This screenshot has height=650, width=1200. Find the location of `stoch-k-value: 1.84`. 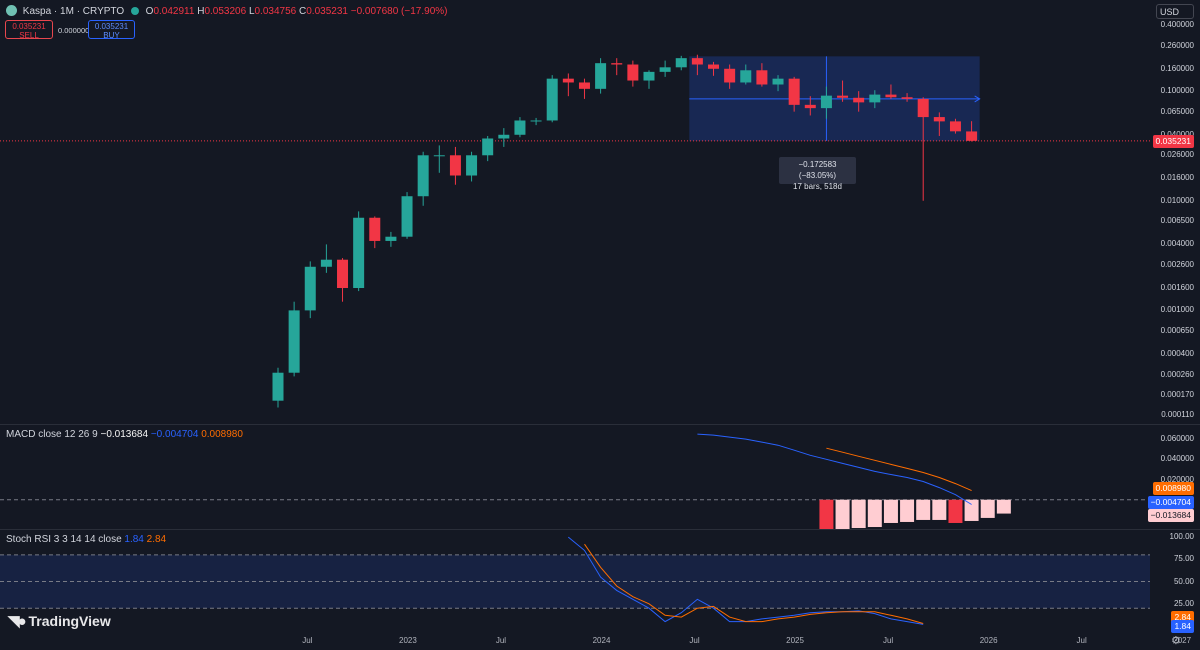

stoch-k-value: 1.84 is located at coordinates (134, 539).